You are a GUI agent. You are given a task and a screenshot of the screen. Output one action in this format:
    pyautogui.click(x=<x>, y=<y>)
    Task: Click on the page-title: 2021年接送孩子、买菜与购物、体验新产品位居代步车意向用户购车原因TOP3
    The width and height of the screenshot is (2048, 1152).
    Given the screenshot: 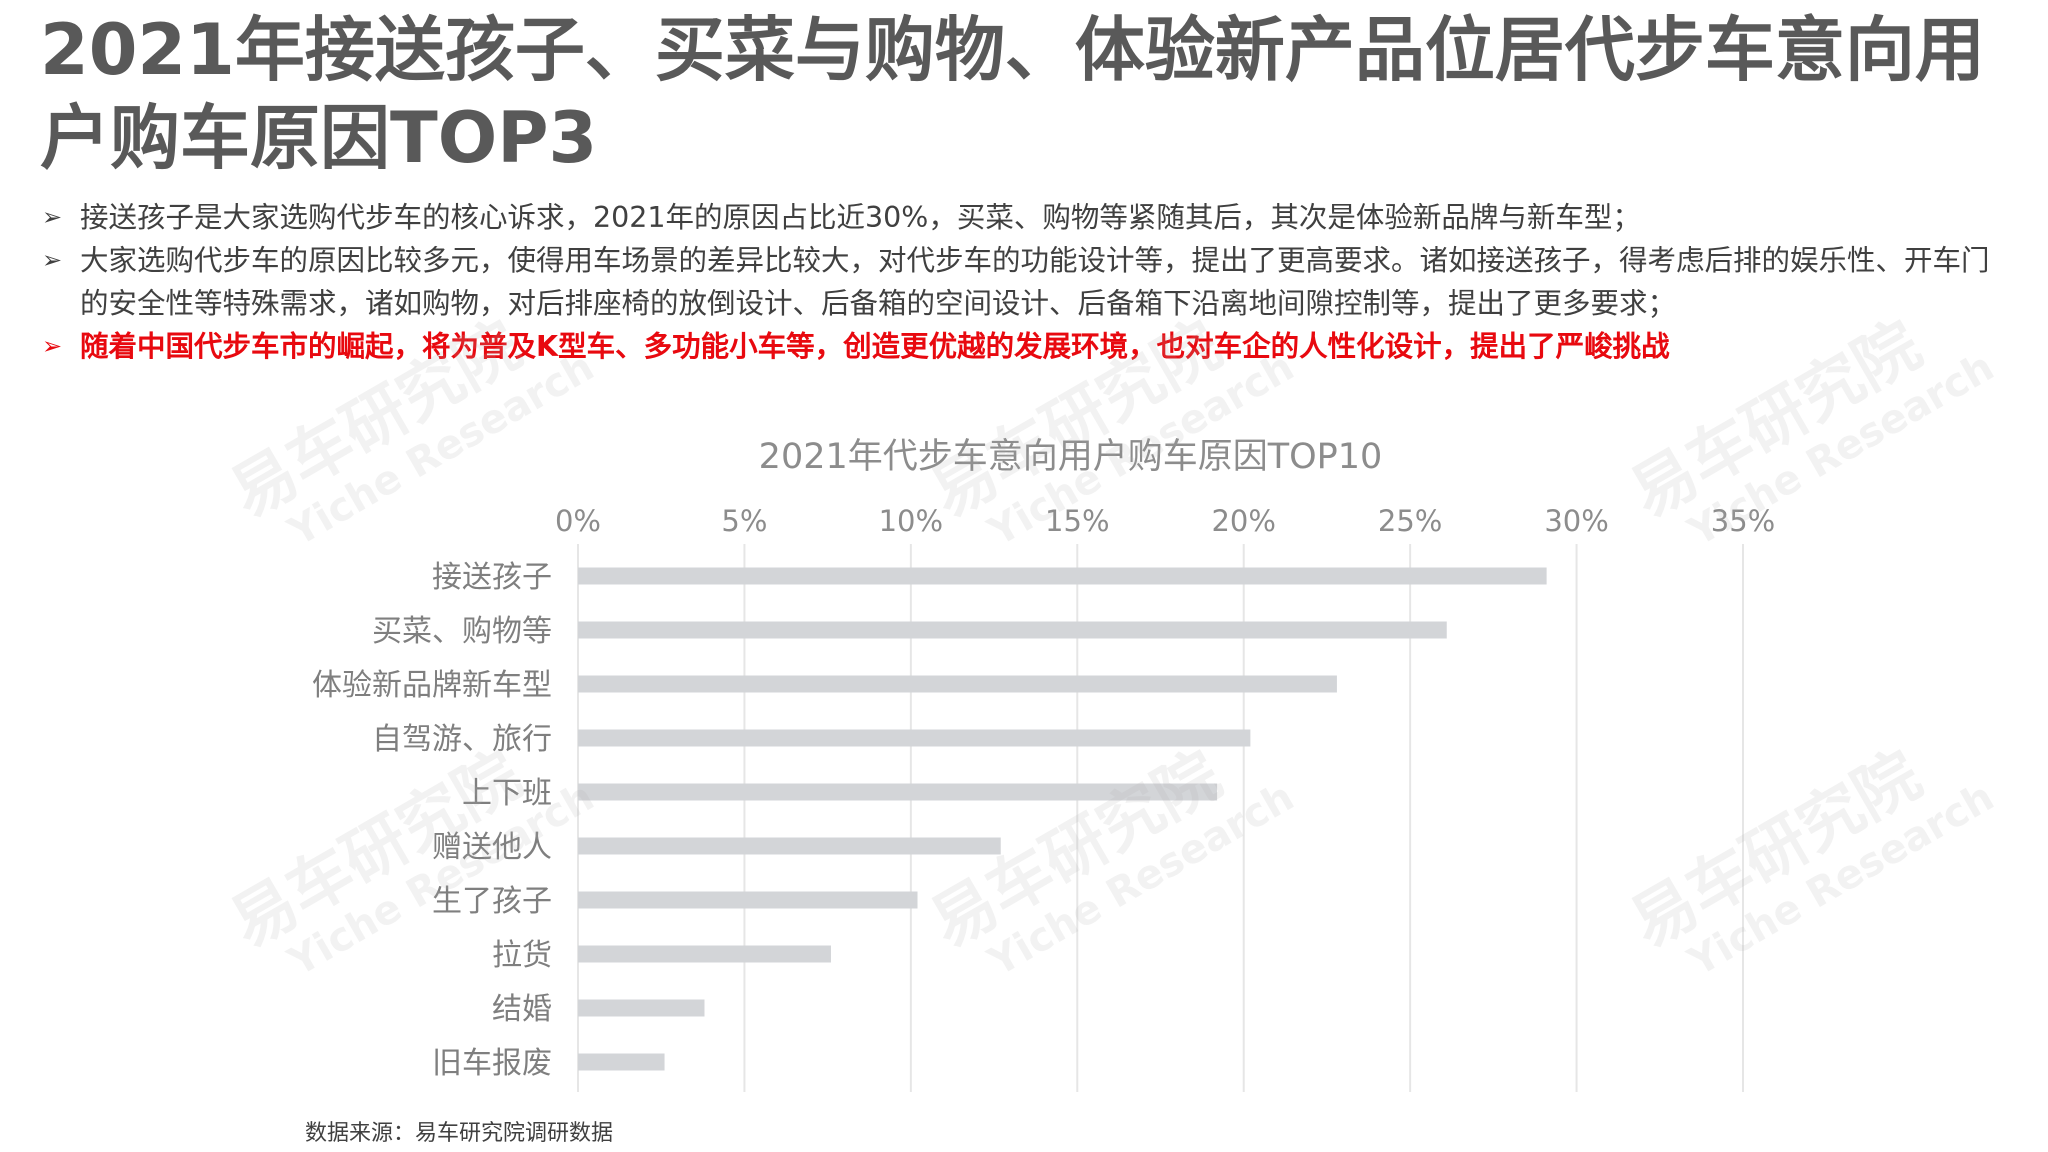 What is the action you would take?
    pyautogui.click(x=1012, y=94)
    